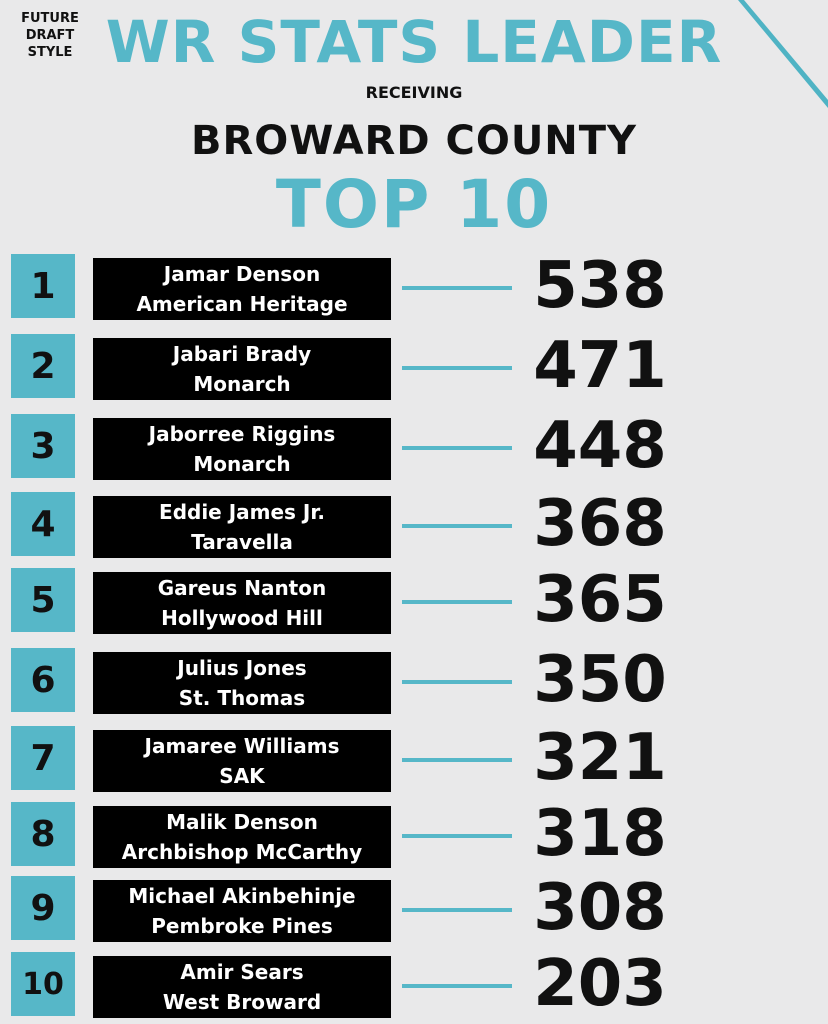 This screenshot has width=828, height=1024. Describe the element at coordinates (242, 588) in the screenshot. I see `player-name: Gareus Nanton` at that location.